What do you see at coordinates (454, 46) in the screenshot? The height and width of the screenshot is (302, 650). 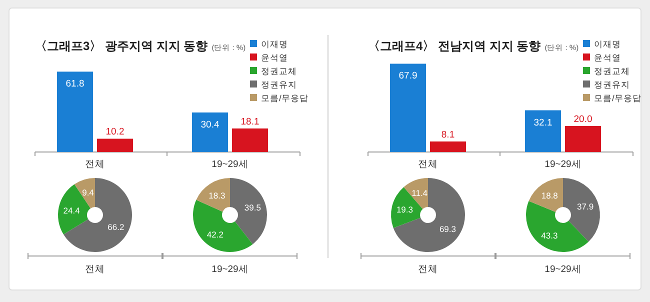 I see `chart-title: 〈그래프4〉 전남지역 지지 동향` at bounding box center [454, 46].